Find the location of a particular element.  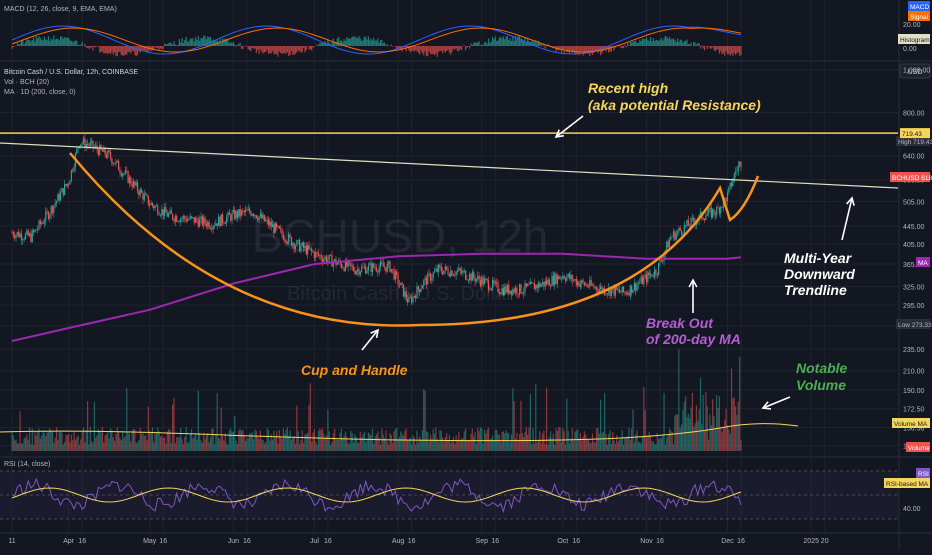

x-tick-label: Jun is located at coordinates (233, 541).